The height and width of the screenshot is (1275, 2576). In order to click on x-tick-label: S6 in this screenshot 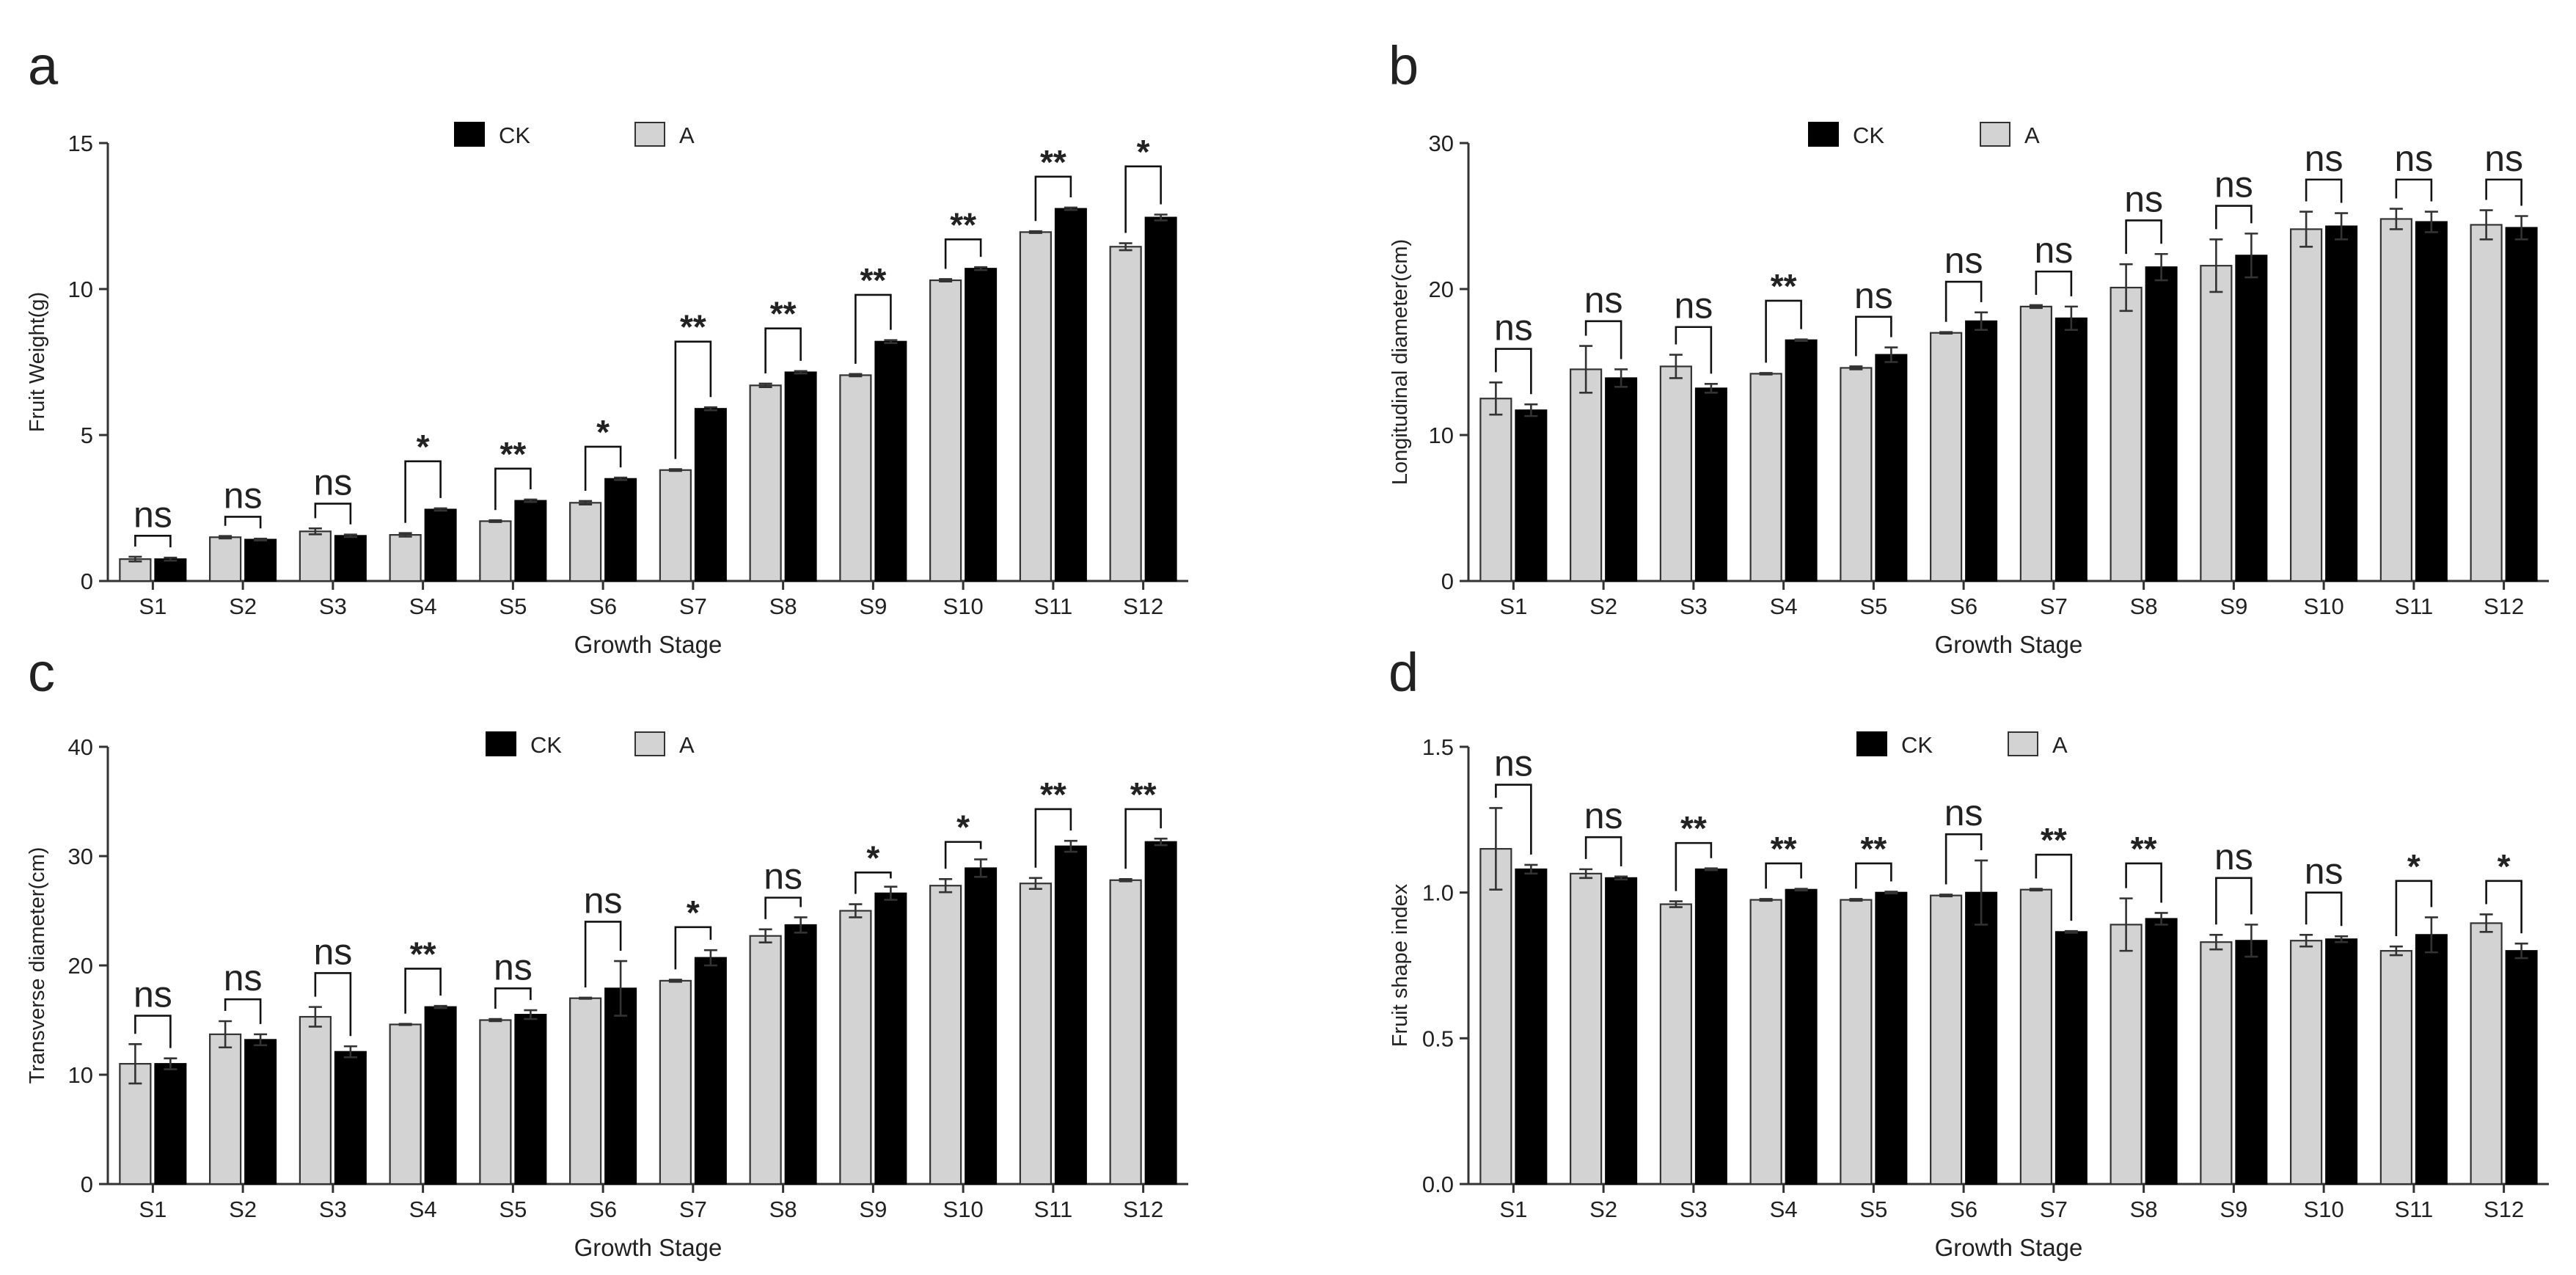, I will do `click(603, 606)`.